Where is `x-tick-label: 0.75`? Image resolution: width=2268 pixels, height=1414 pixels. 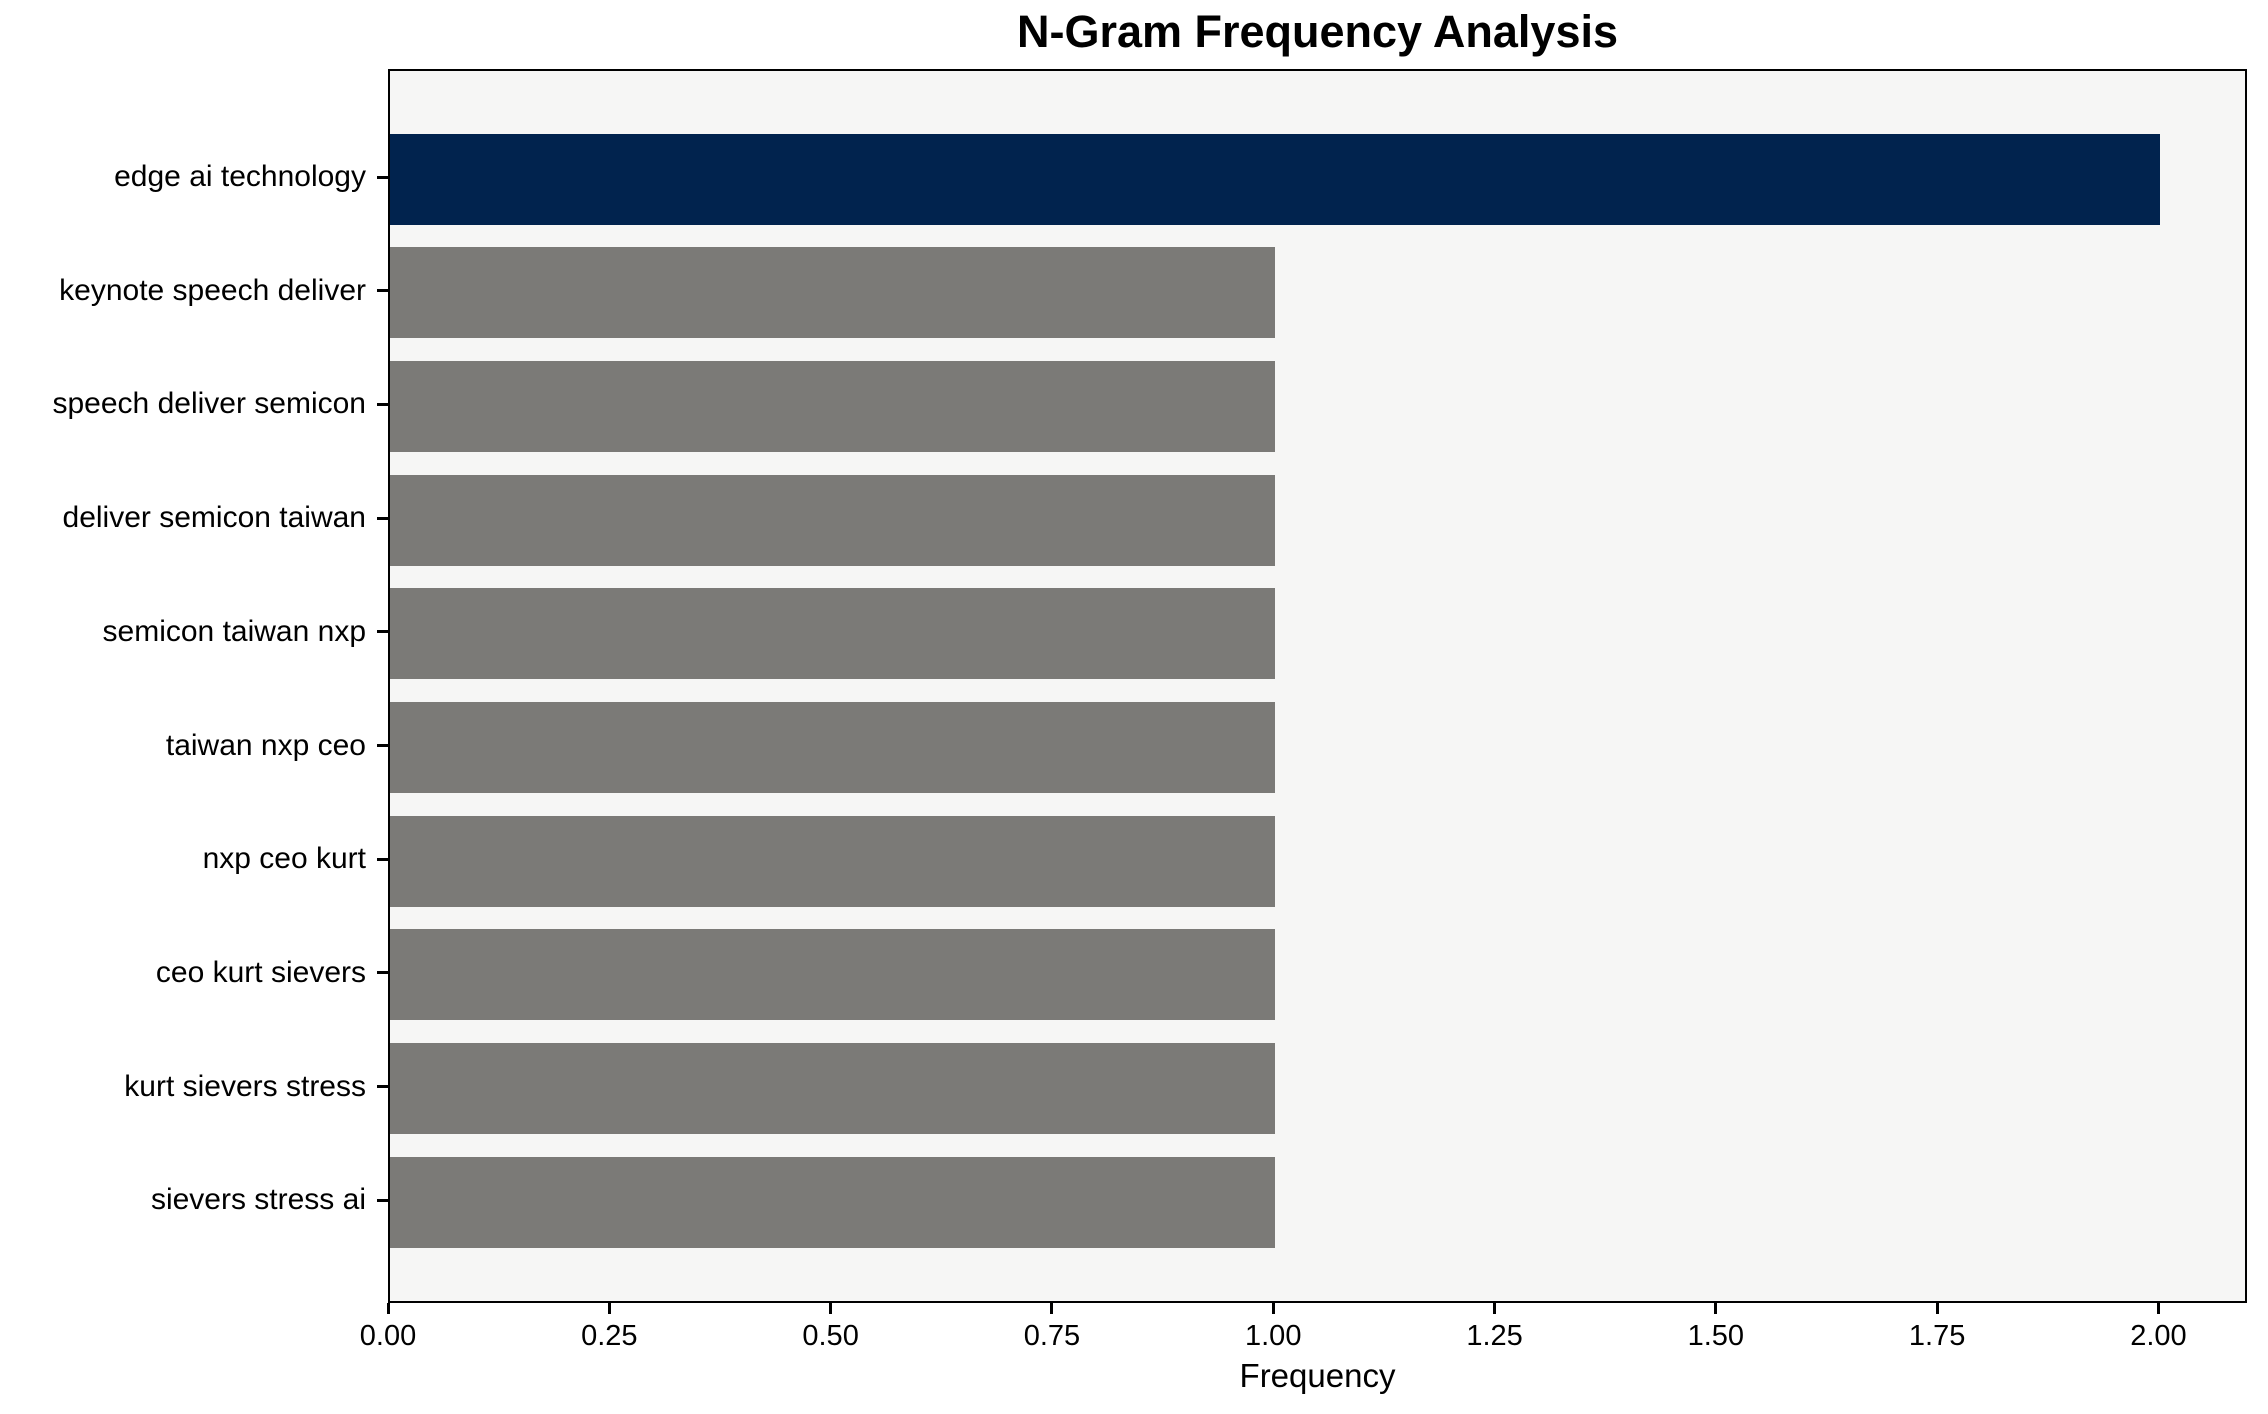
x-tick-label: 0.75 is located at coordinates (1052, 1336).